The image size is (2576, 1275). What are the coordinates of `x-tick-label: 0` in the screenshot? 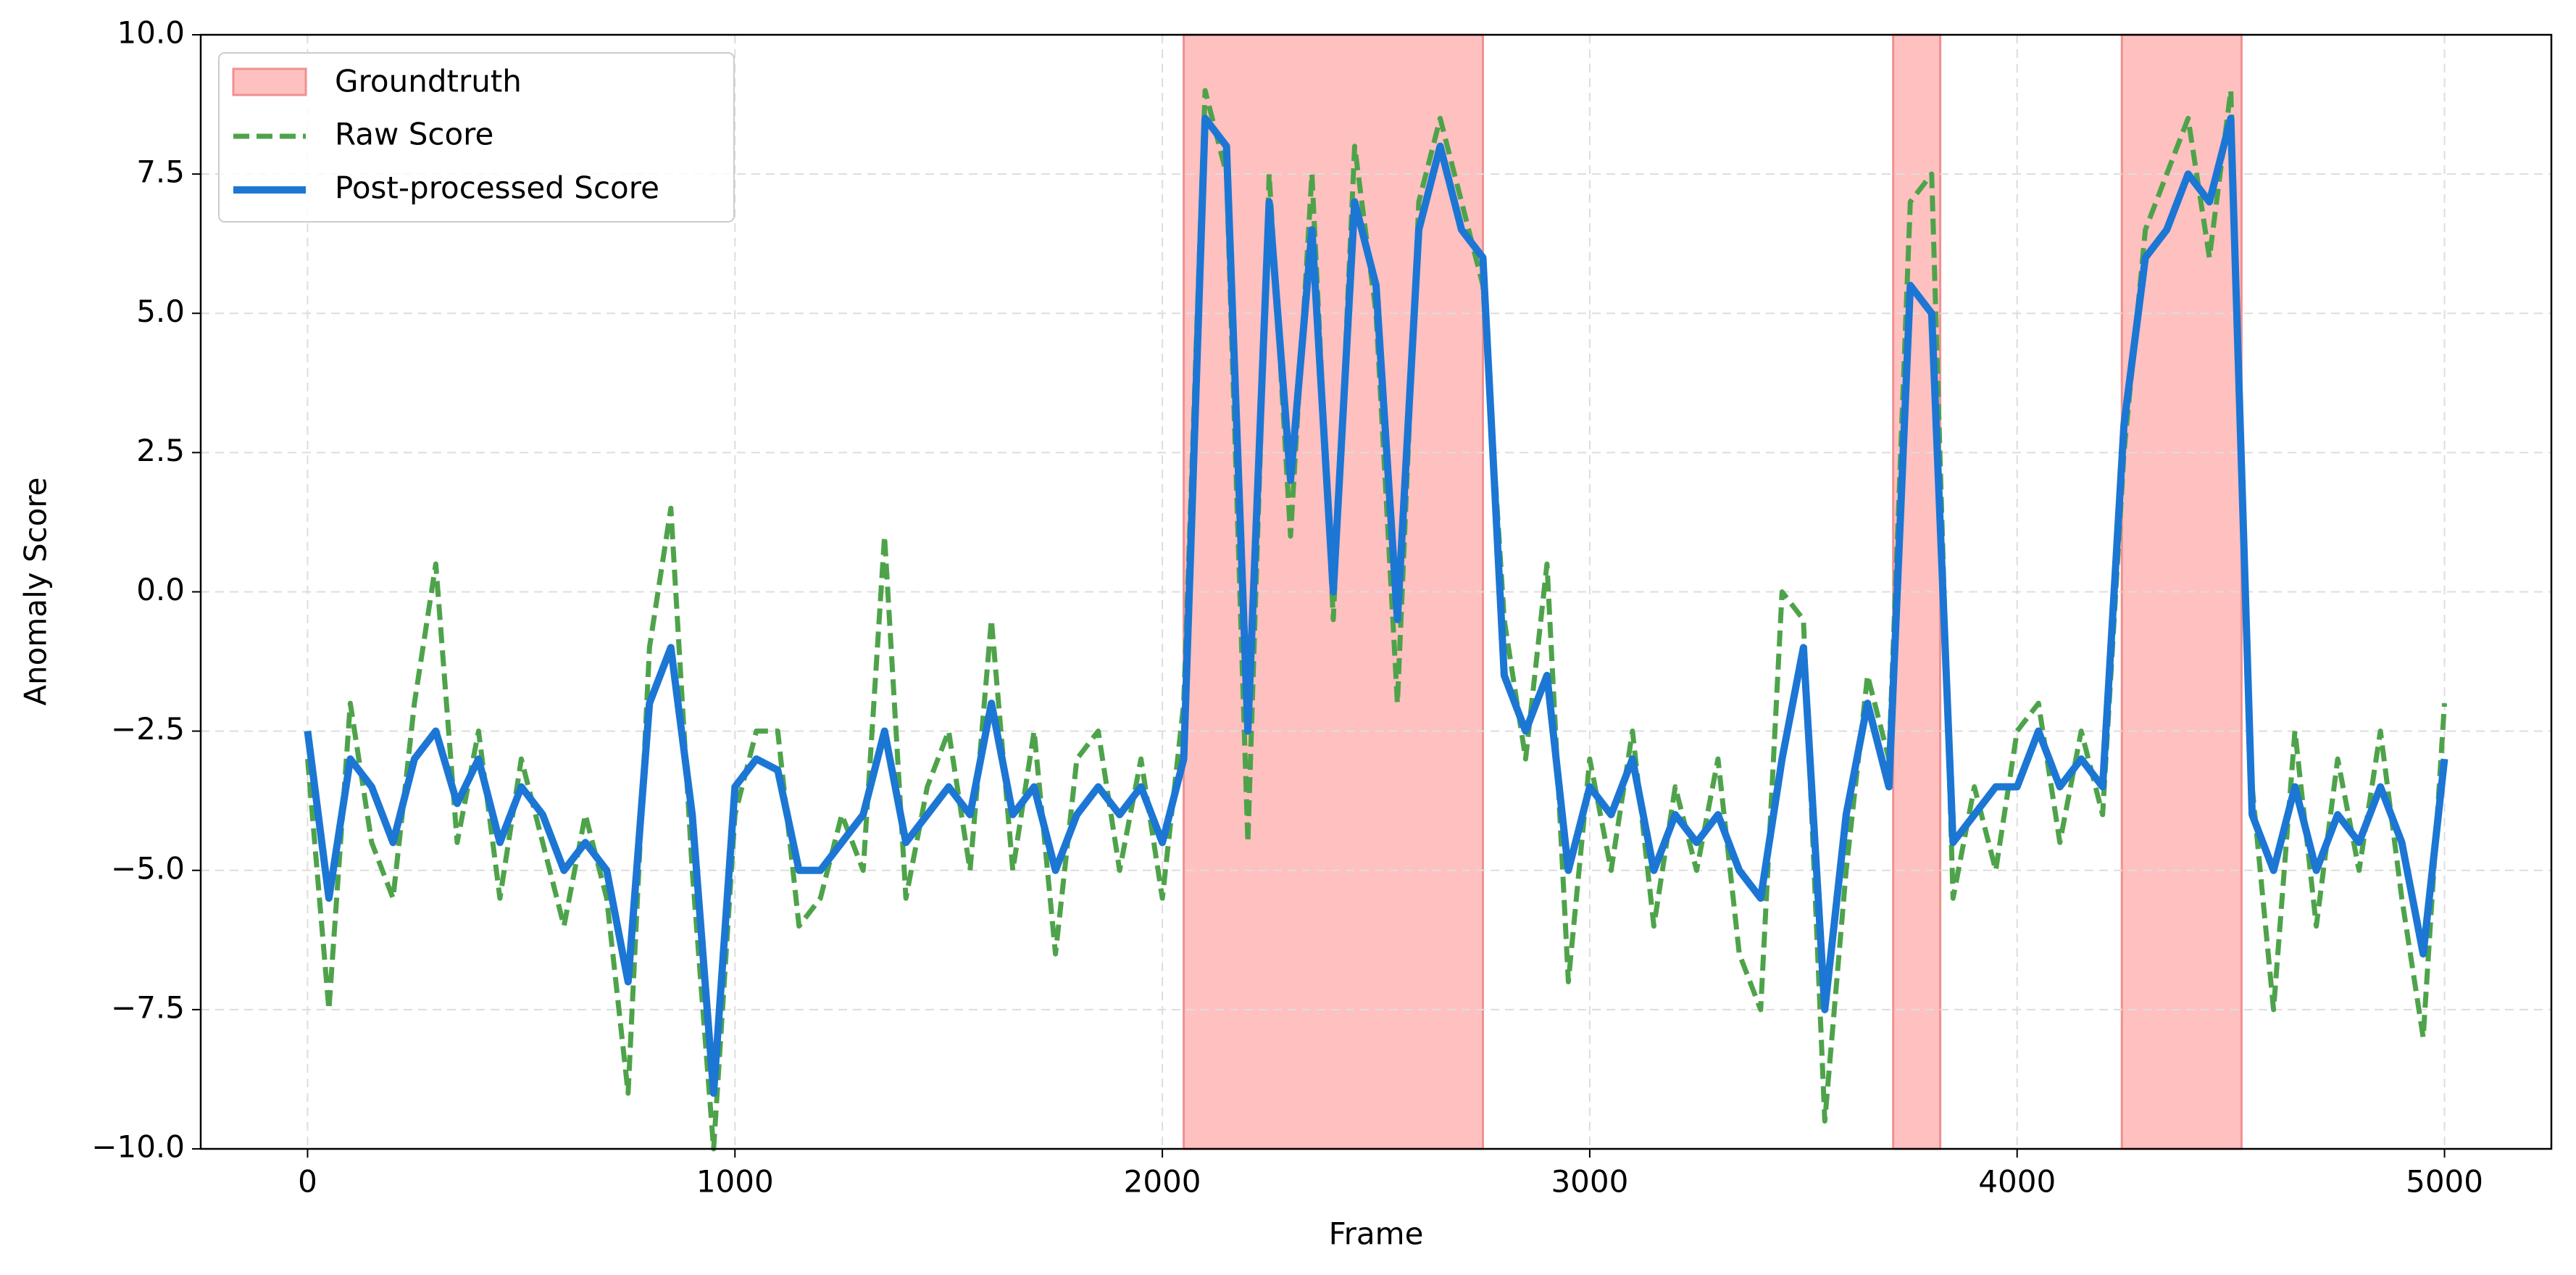 It's located at (307, 1182).